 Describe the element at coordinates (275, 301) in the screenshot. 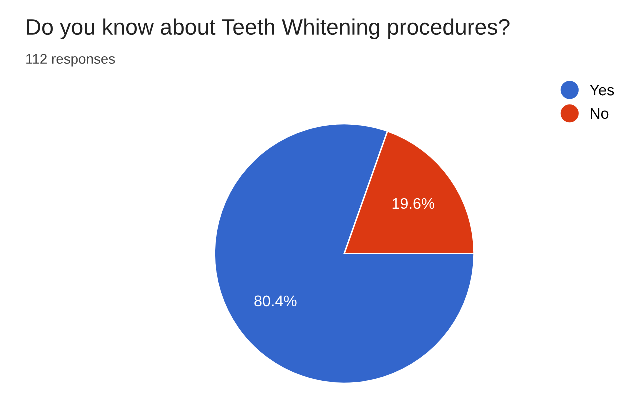

I see `data-label: 80.4%` at that location.